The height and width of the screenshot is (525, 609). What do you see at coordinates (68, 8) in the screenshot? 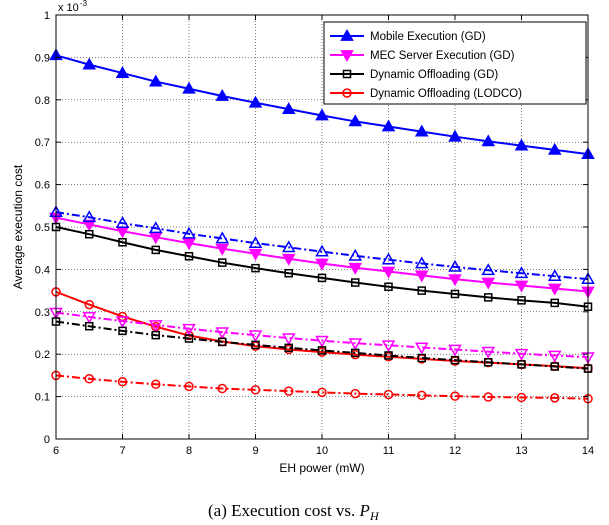
I see `y-exponent-base: x 10` at bounding box center [68, 8].